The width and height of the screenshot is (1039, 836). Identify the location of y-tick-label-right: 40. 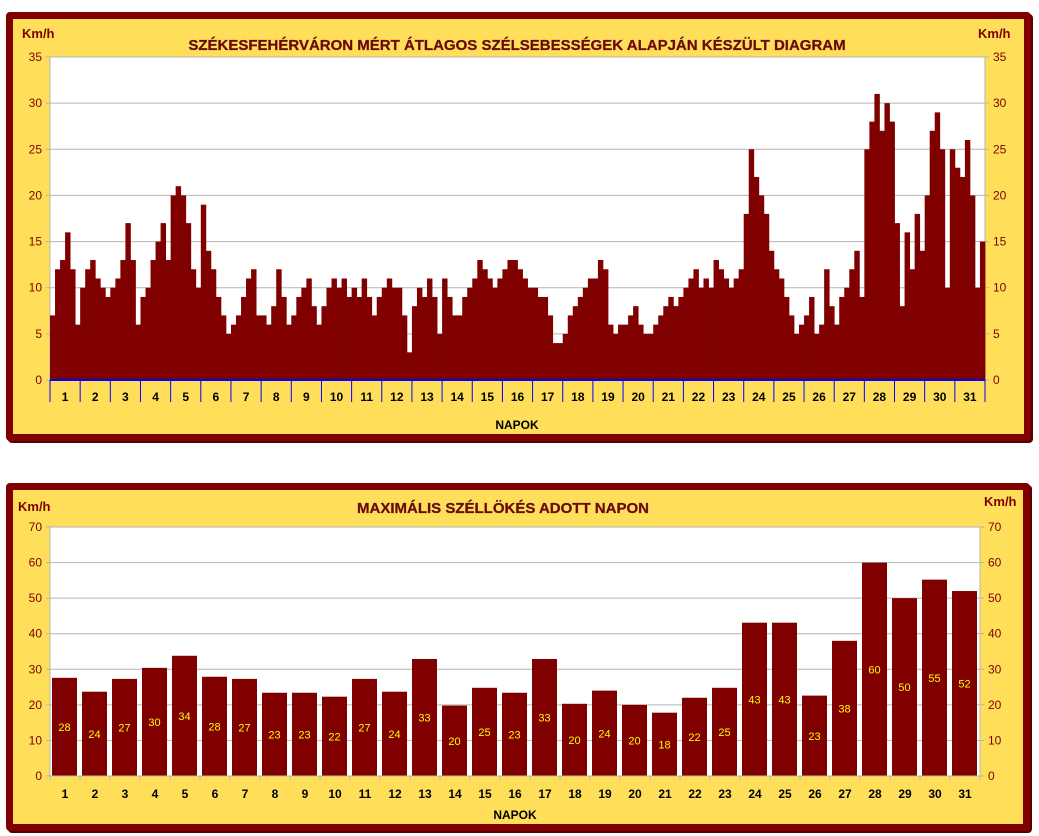
(995, 634).